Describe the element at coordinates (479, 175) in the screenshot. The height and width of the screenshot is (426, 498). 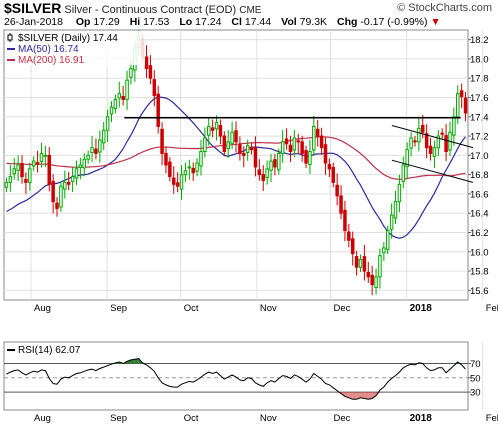
I see `price-tick-label: 16.8` at that location.